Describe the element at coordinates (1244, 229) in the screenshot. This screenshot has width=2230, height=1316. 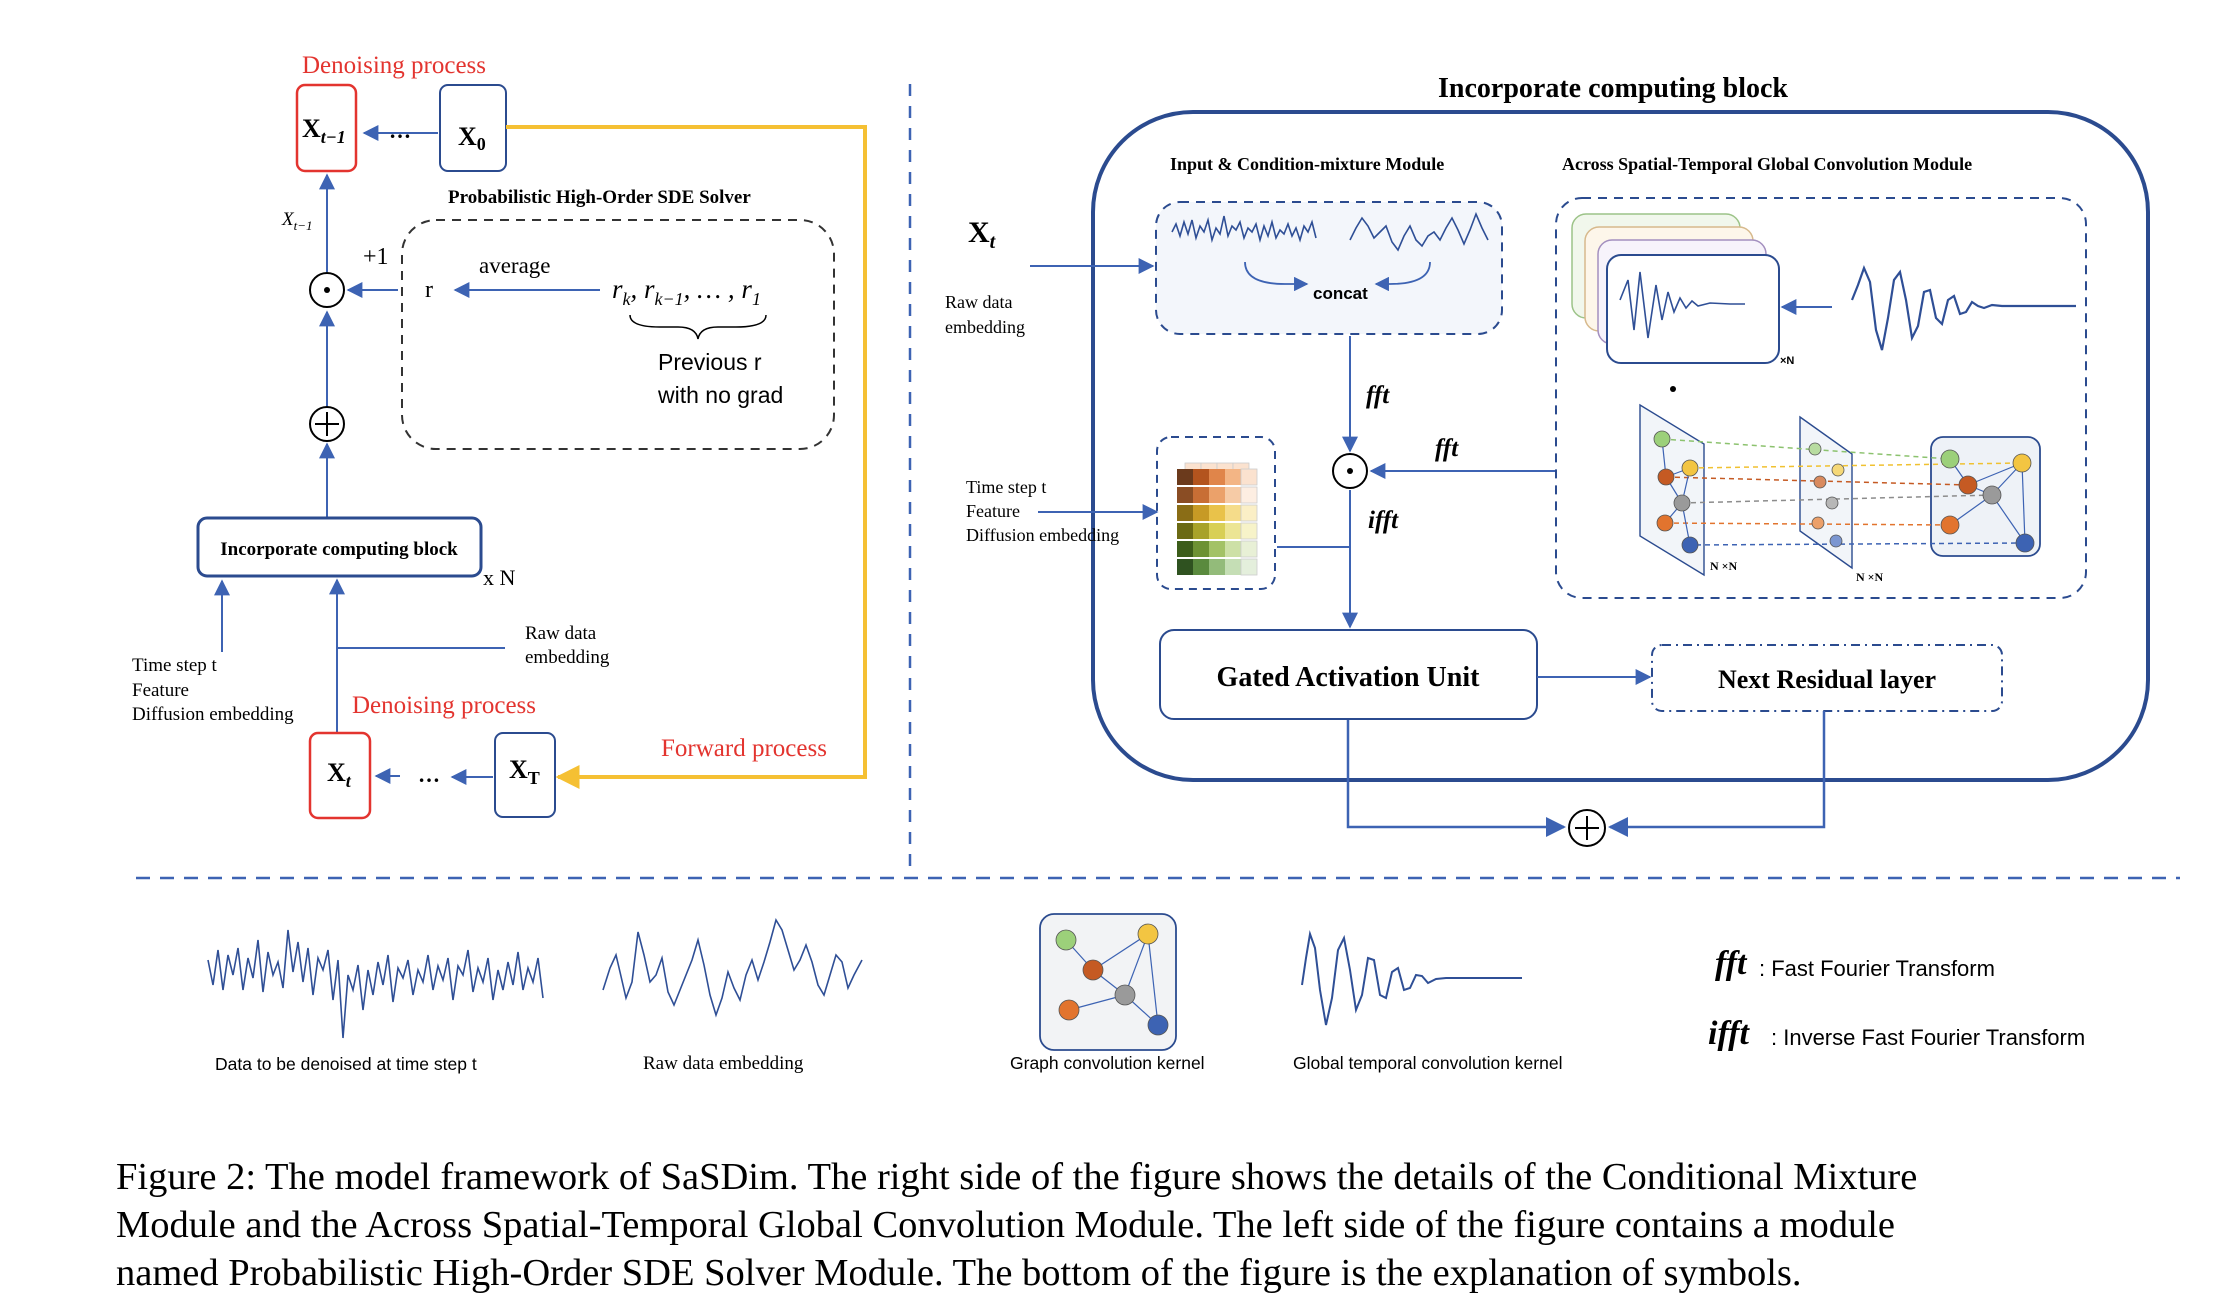
I see `mixture-noisy-wave` at that location.